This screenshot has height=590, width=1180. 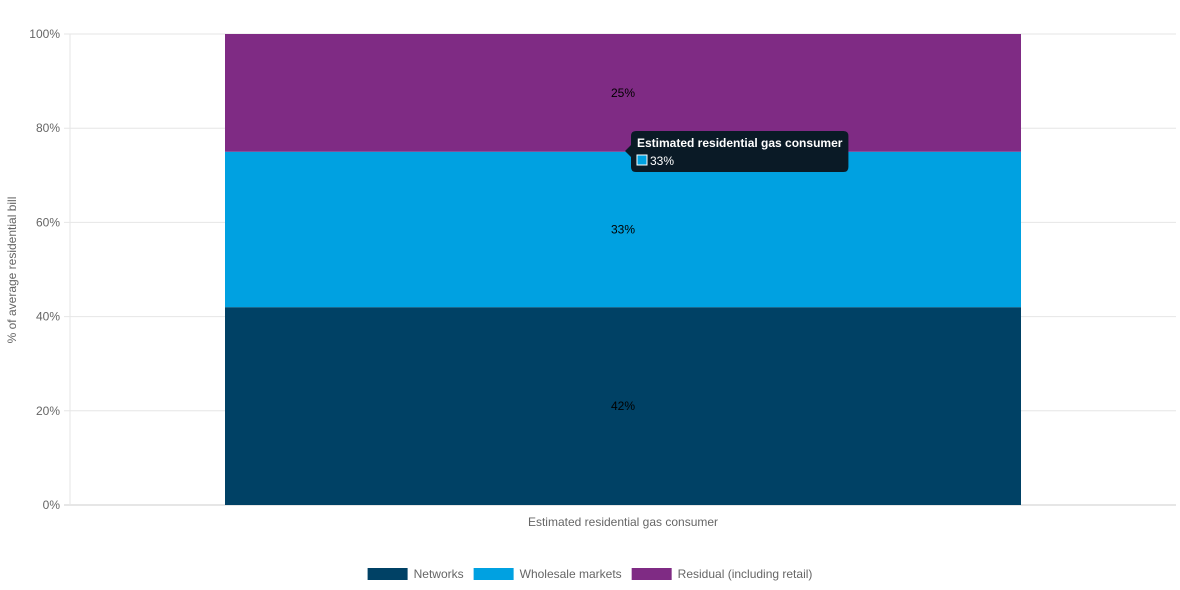 I want to click on y-tick-label: 80%, so click(x=48, y=128).